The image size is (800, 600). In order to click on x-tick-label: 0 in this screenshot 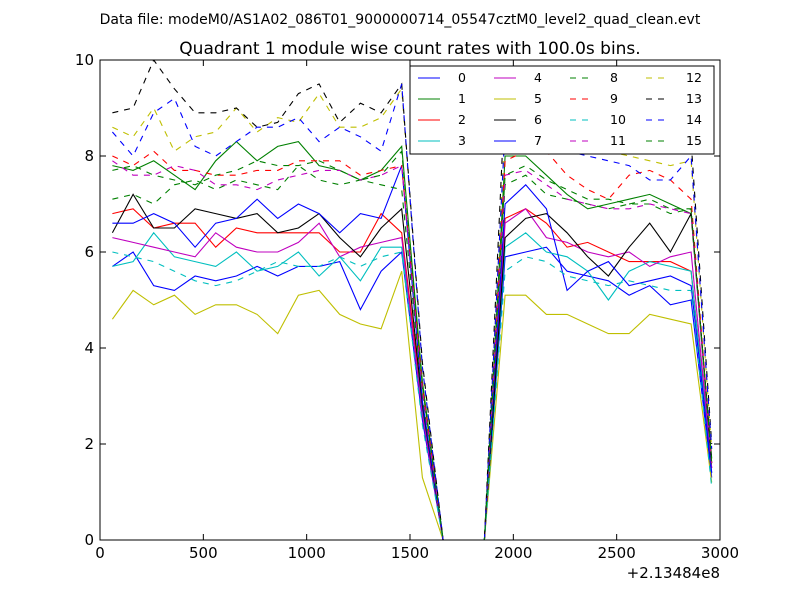, I will do `click(100, 553)`.